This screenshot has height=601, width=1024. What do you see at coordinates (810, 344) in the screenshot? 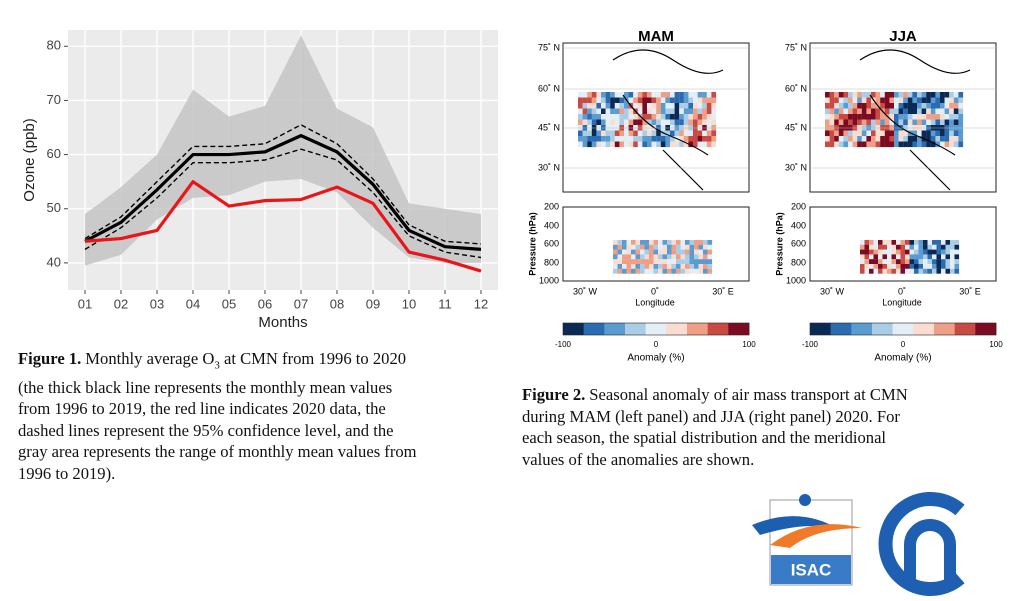
I see `colorbar-tick: -100` at bounding box center [810, 344].